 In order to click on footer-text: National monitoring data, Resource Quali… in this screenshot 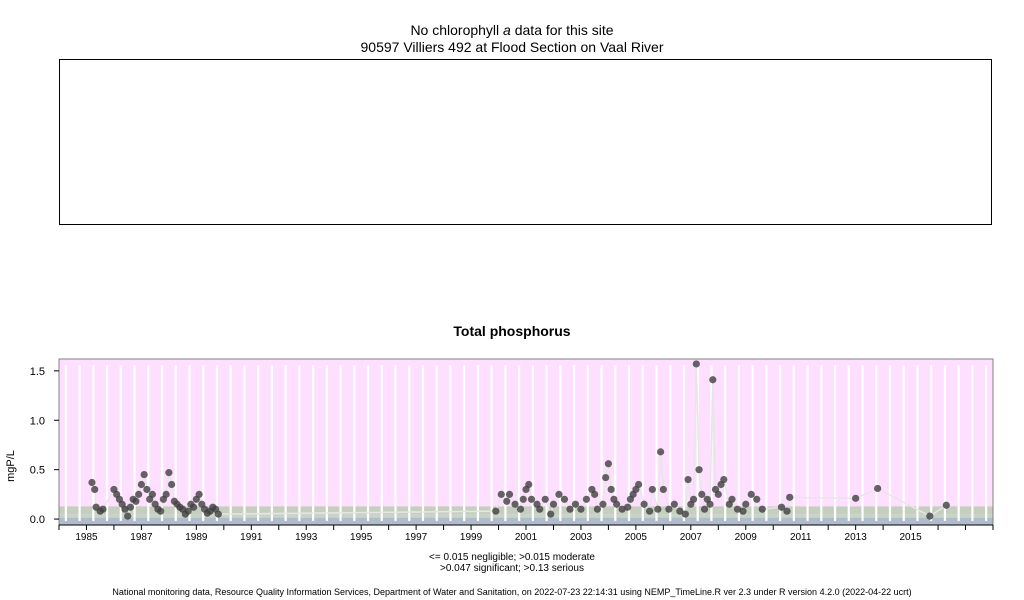, I will do `click(512, 592)`.